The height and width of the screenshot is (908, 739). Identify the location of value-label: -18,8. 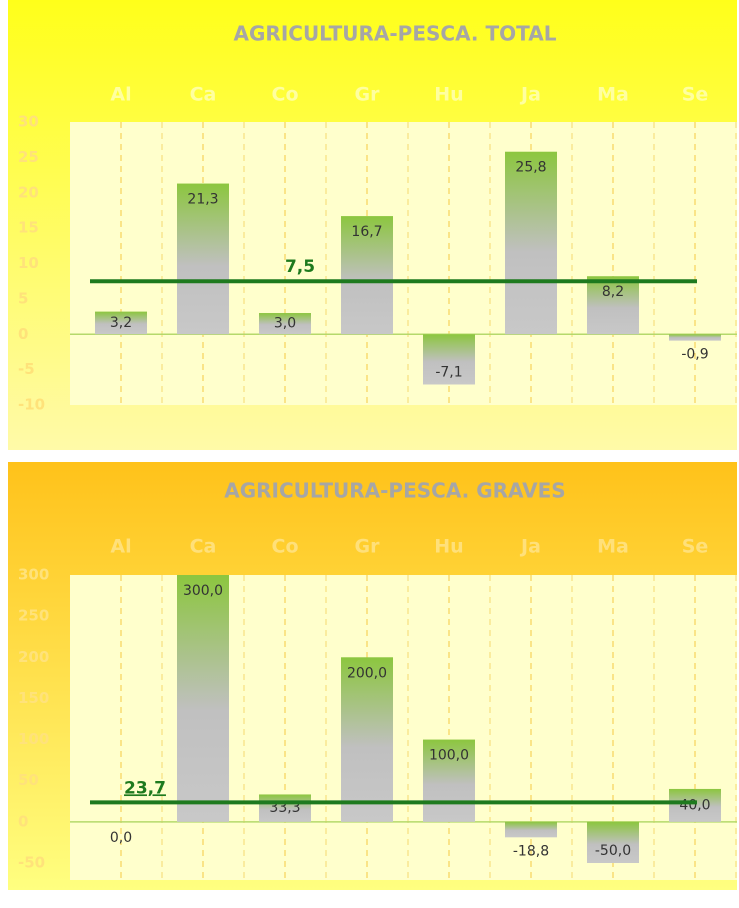
(531, 851).